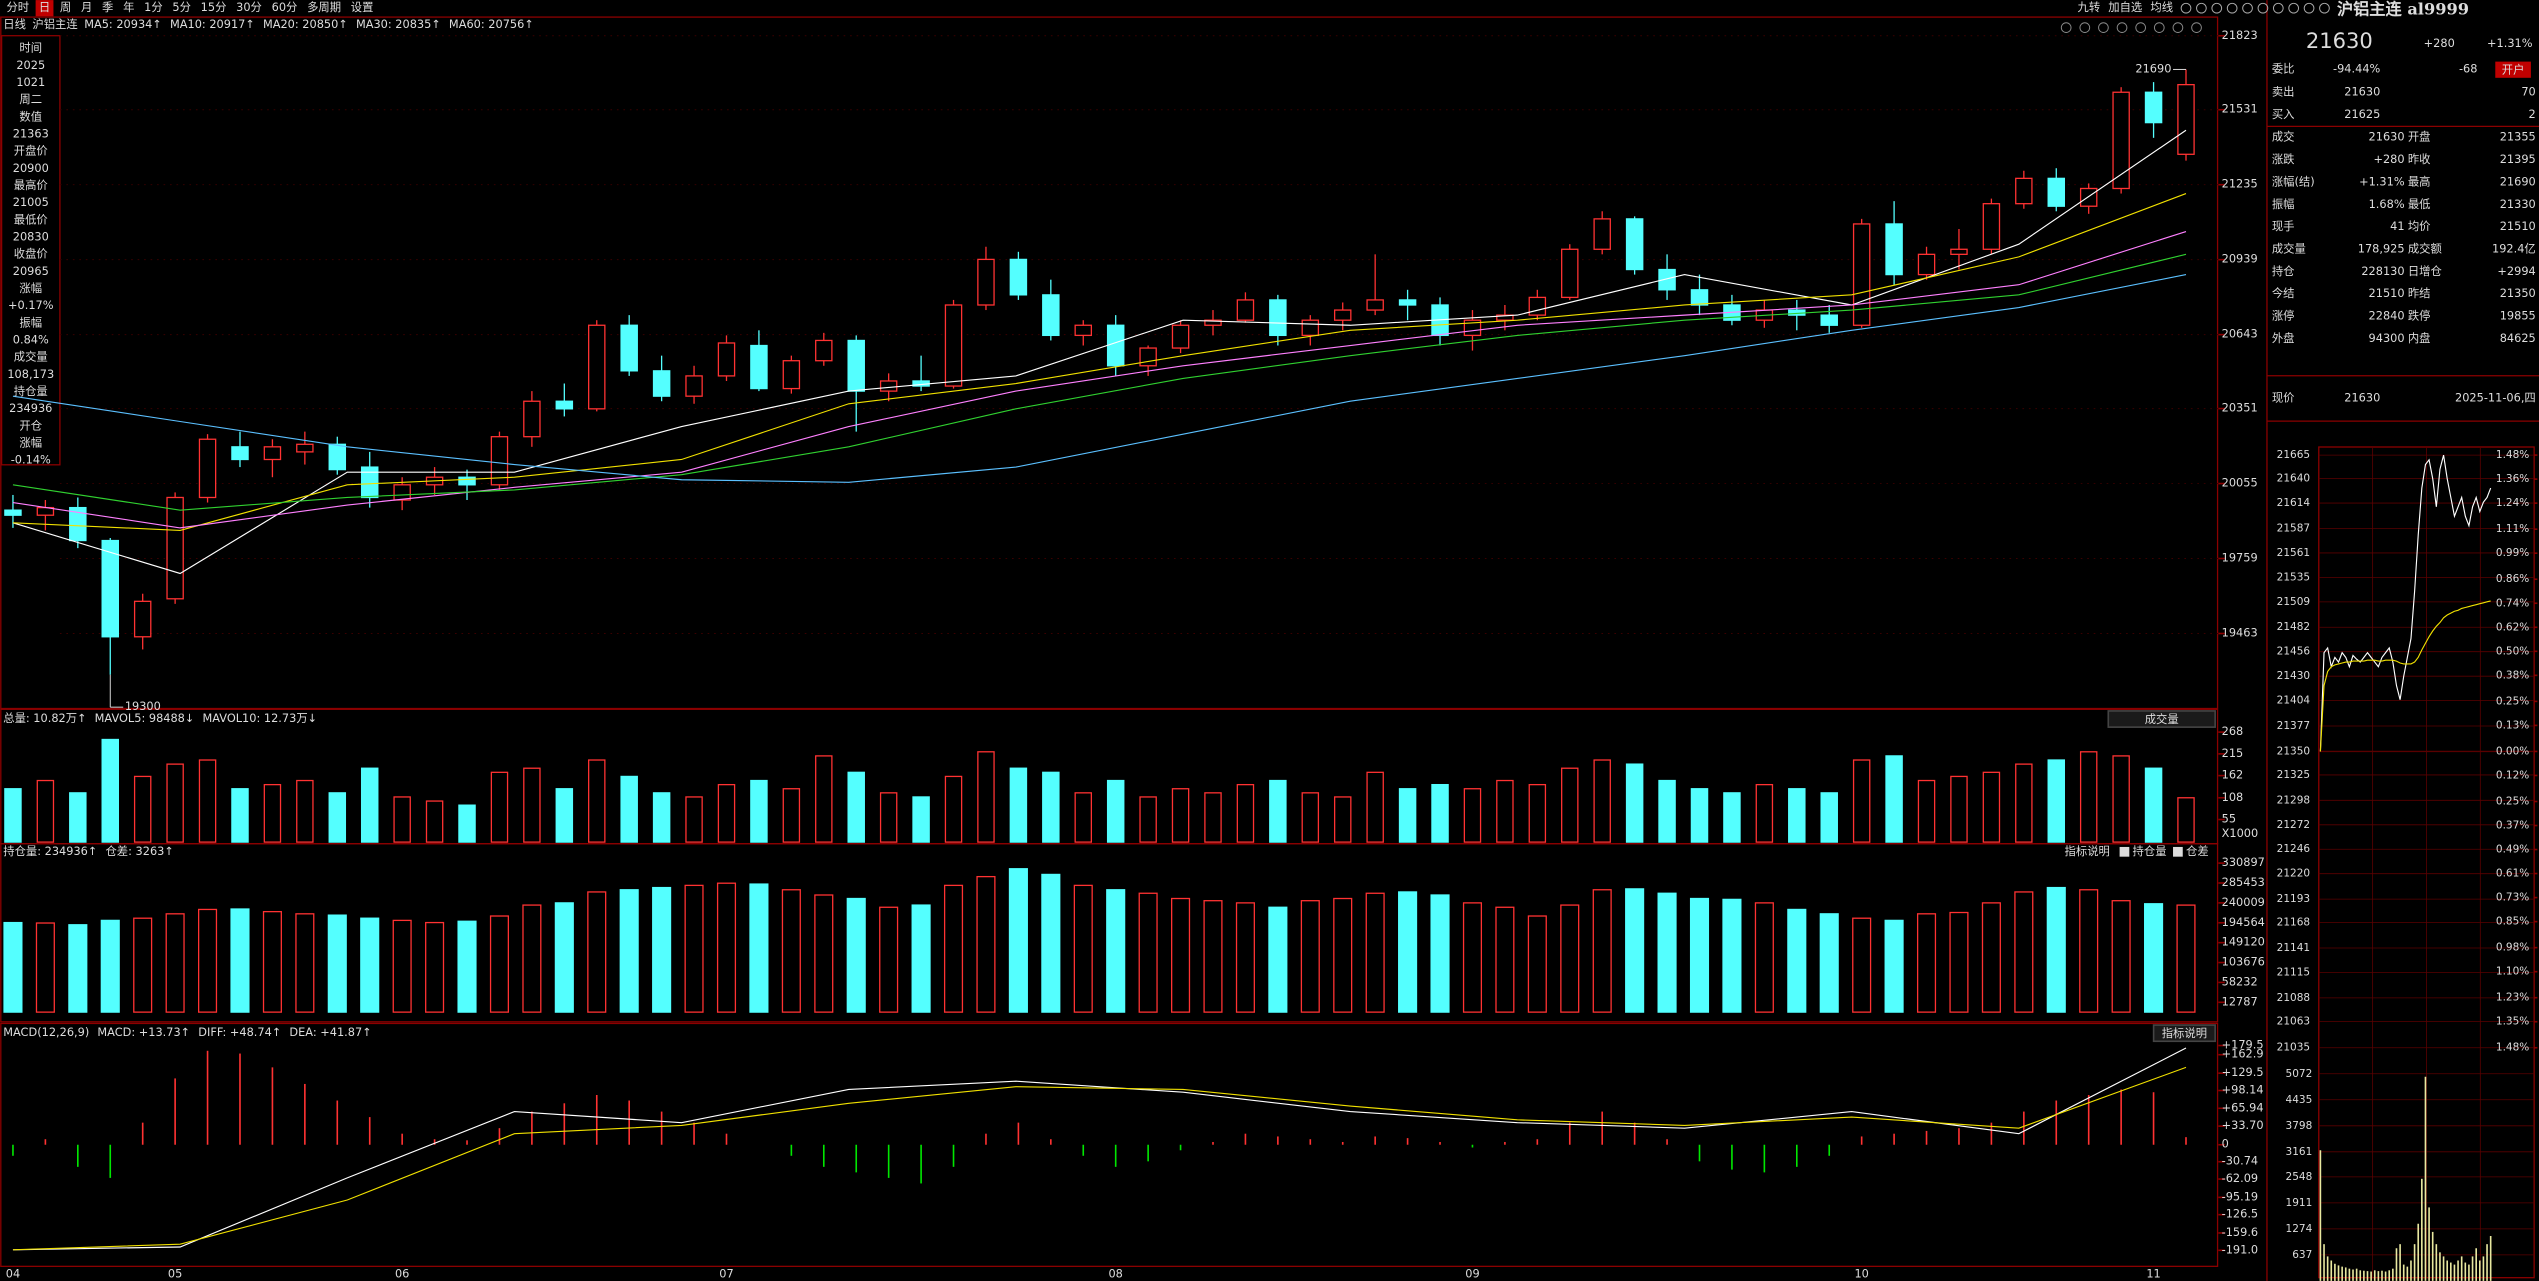 This screenshot has width=2539, height=1281. Describe the element at coordinates (2089, 7) in the screenshot. I see `toolbar-button: 九转` at that location.